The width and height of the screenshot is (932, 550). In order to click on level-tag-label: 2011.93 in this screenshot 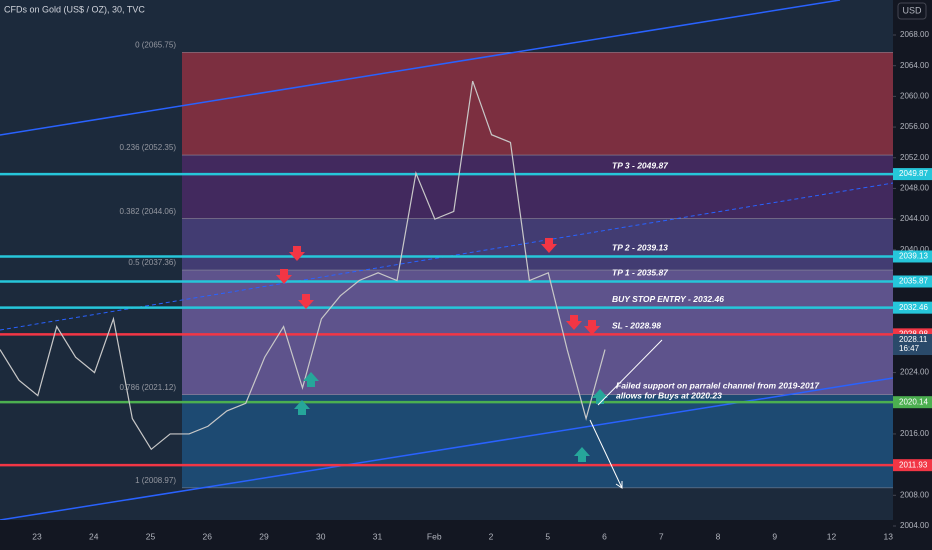, I will do `click(913, 464)`.